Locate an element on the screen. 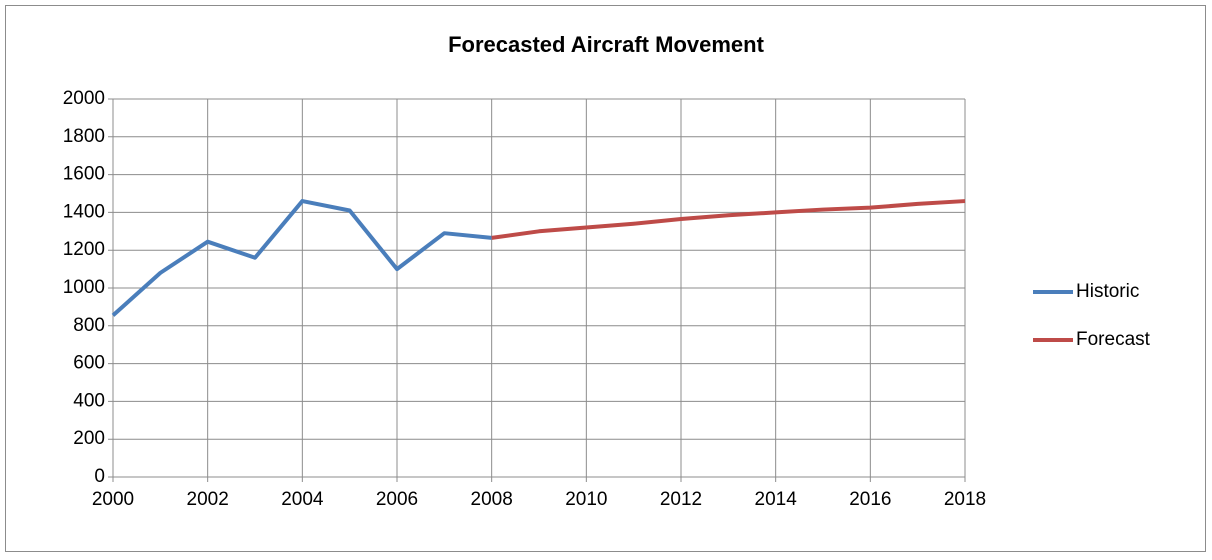  x-tick-label: 2016 is located at coordinates (870, 499).